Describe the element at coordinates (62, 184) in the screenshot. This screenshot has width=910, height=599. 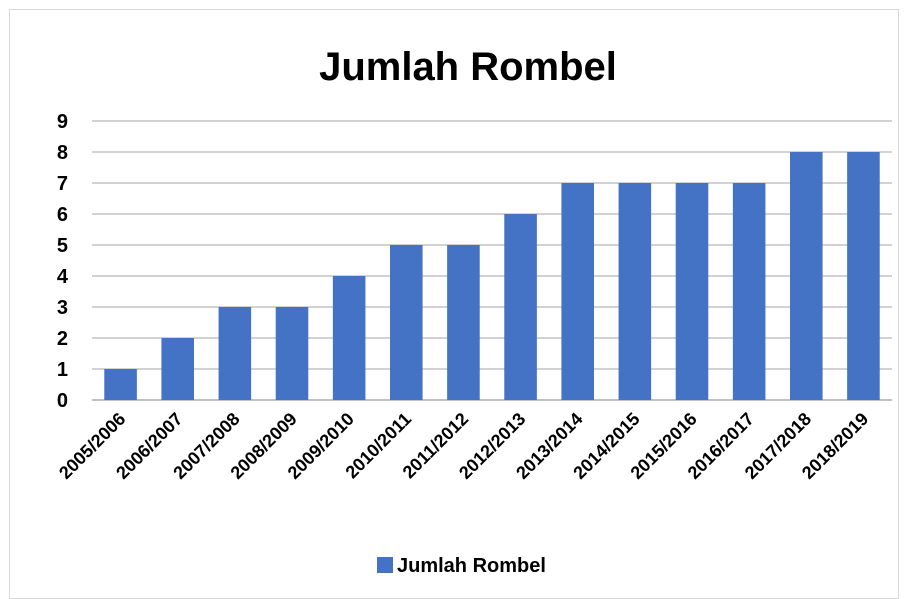
I see `y-tick-label: 7` at that location.